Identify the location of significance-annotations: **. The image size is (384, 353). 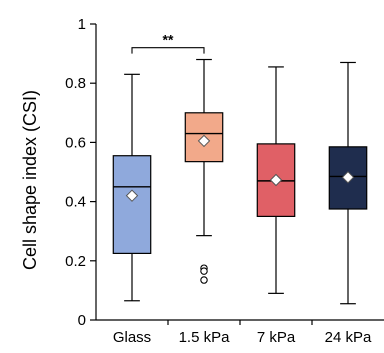
(168, 43).